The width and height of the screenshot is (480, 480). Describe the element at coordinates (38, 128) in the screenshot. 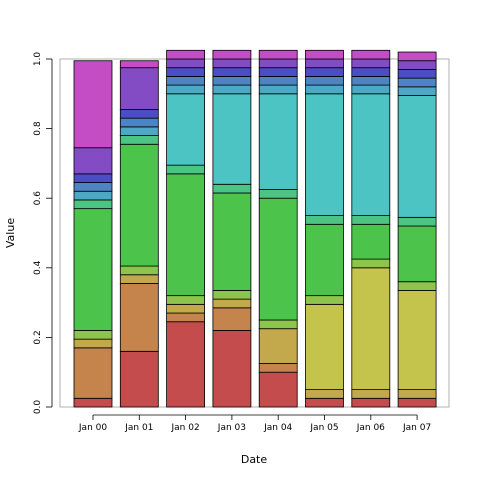

I see `y-tick-label: 0.8` at that location.